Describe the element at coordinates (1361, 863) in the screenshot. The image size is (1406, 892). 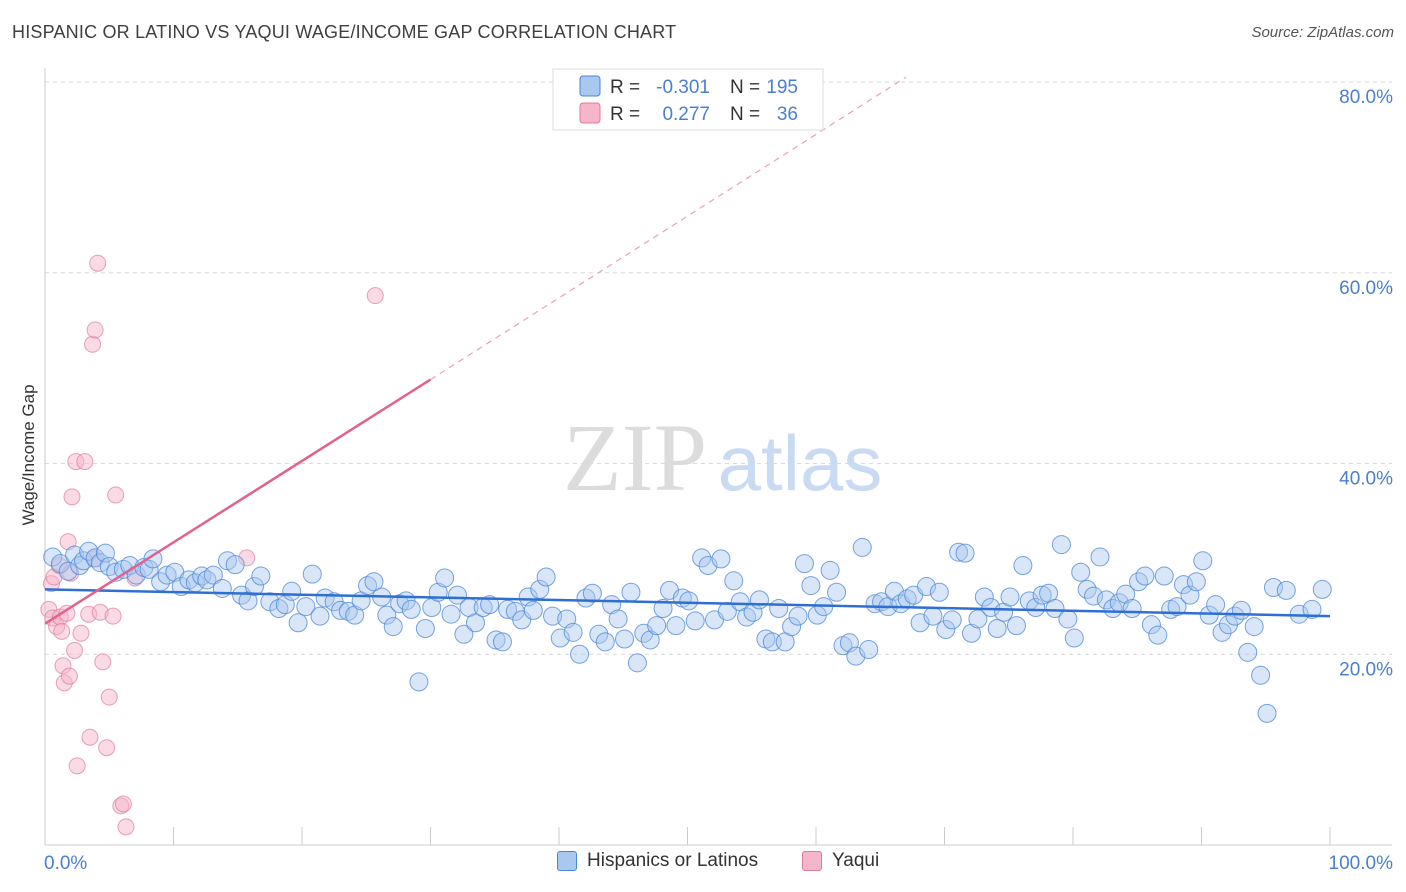
I see `x-tick-label-1: 100.0%` at that location.